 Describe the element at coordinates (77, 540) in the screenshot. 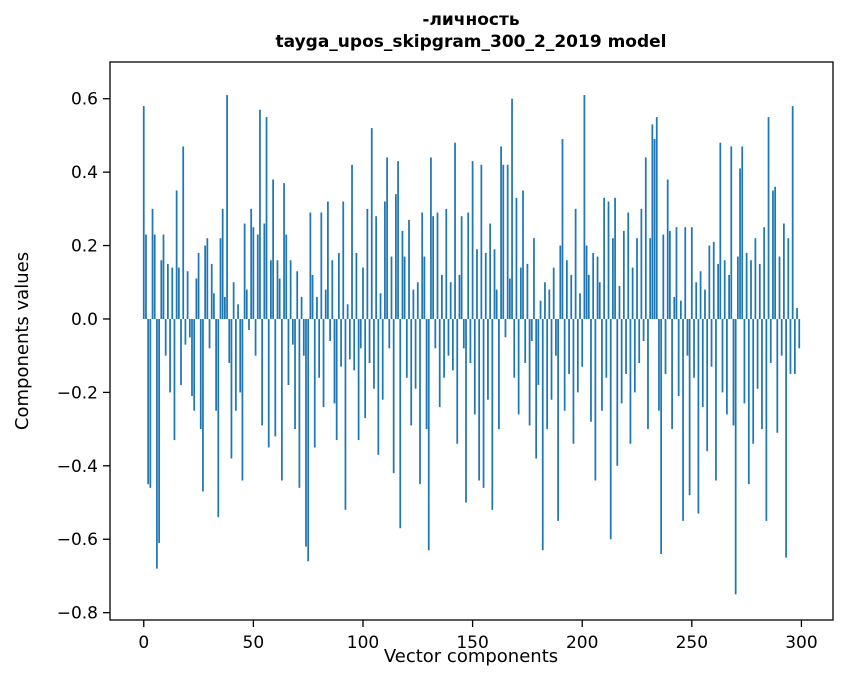

I see `y-tick-label: −0.6` at that location.